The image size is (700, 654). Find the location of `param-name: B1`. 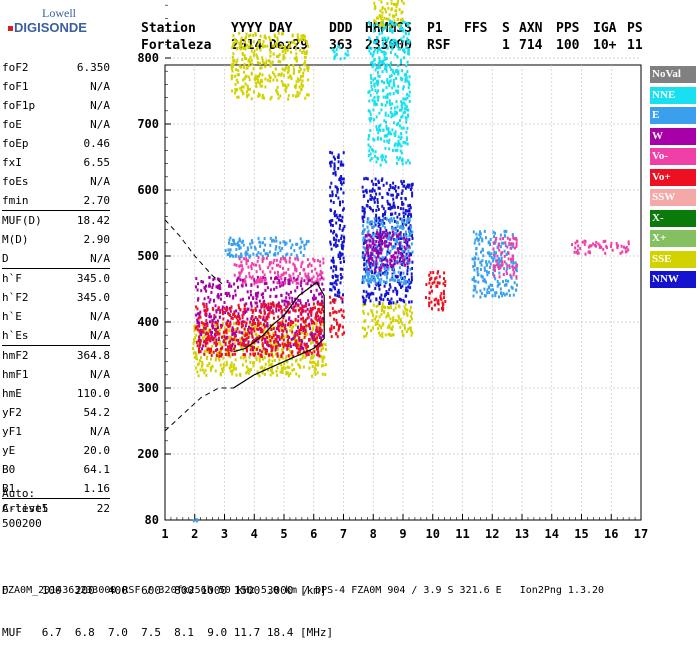

param-name: B1 is located at coordinates (9, 488).